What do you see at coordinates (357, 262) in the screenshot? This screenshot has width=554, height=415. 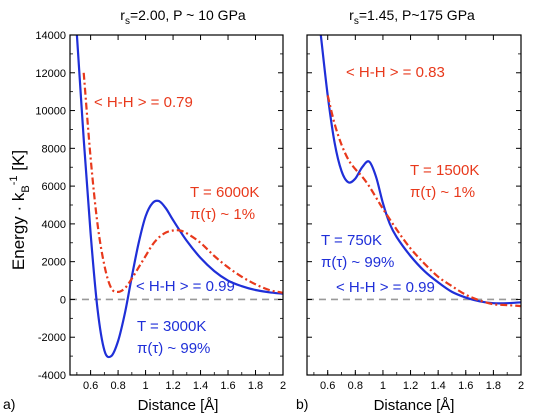 I see `annotation-pi-99pct-b: π(τ) ~ 99%` at bounding box center [357, 262].